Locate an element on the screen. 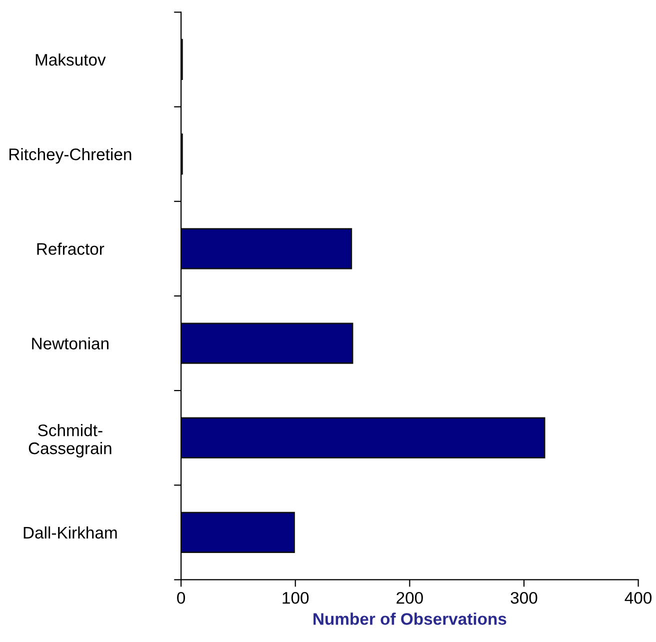  y-tick-label: Refractor is located at coordinates (70, 248).